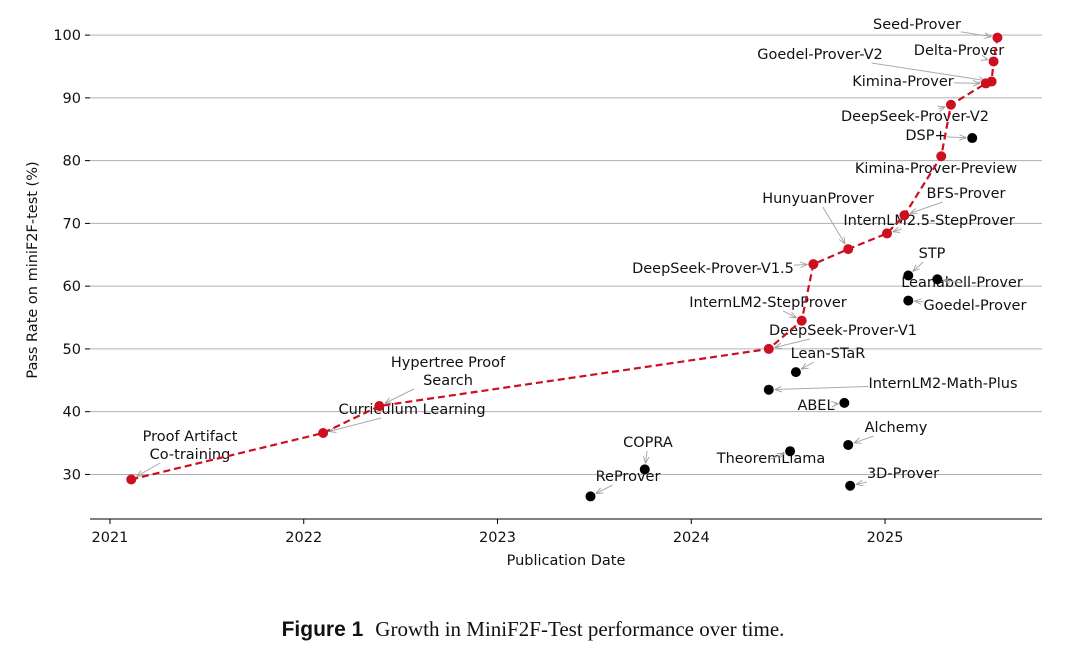 The image size is (1092, 657). What do you see at coordinates (190, 455) in the screenshot?
I see `point-label-line: Co-training` at bounding box center [190, 455].